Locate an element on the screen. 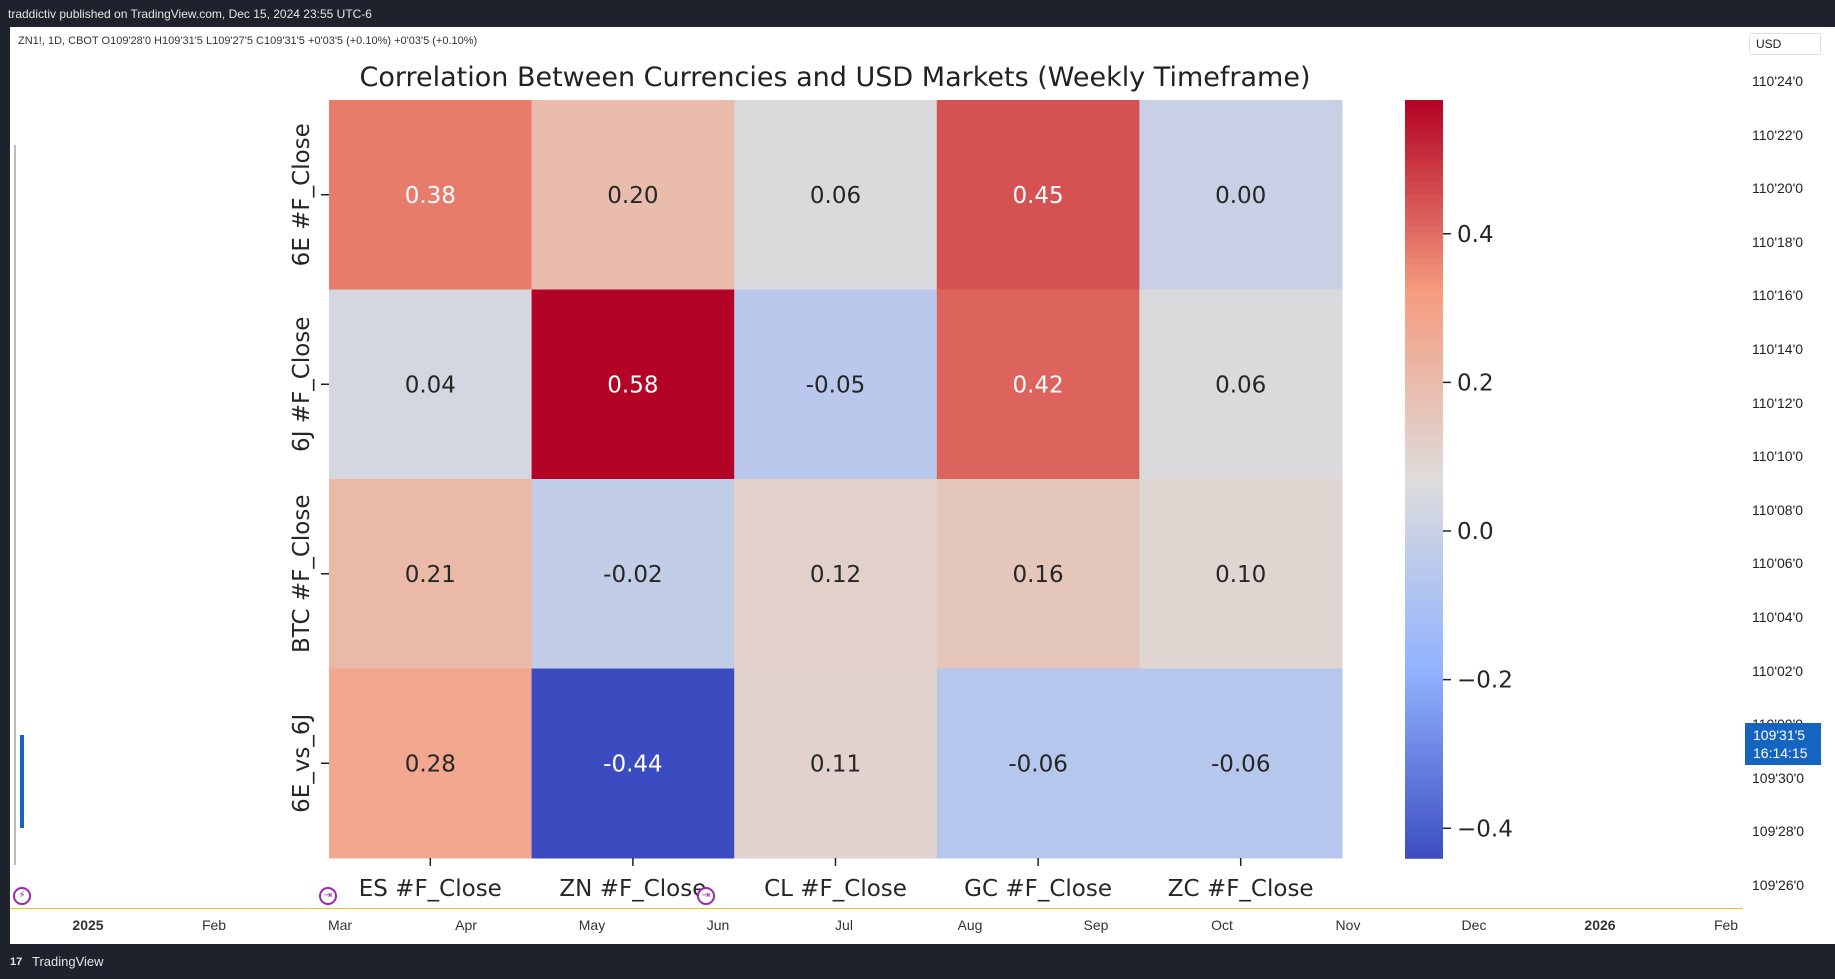  price-tick-label: 110'12'0 is located at coordinates (1778, 402).